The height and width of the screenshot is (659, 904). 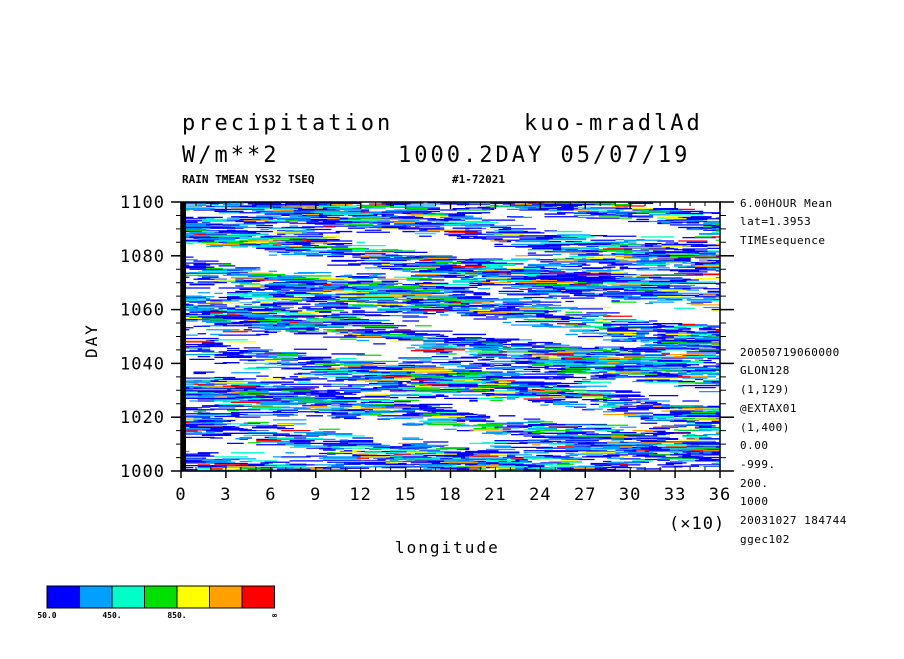 I want to click on side-info-line: 20050719060000, so click(x=790, y=352).